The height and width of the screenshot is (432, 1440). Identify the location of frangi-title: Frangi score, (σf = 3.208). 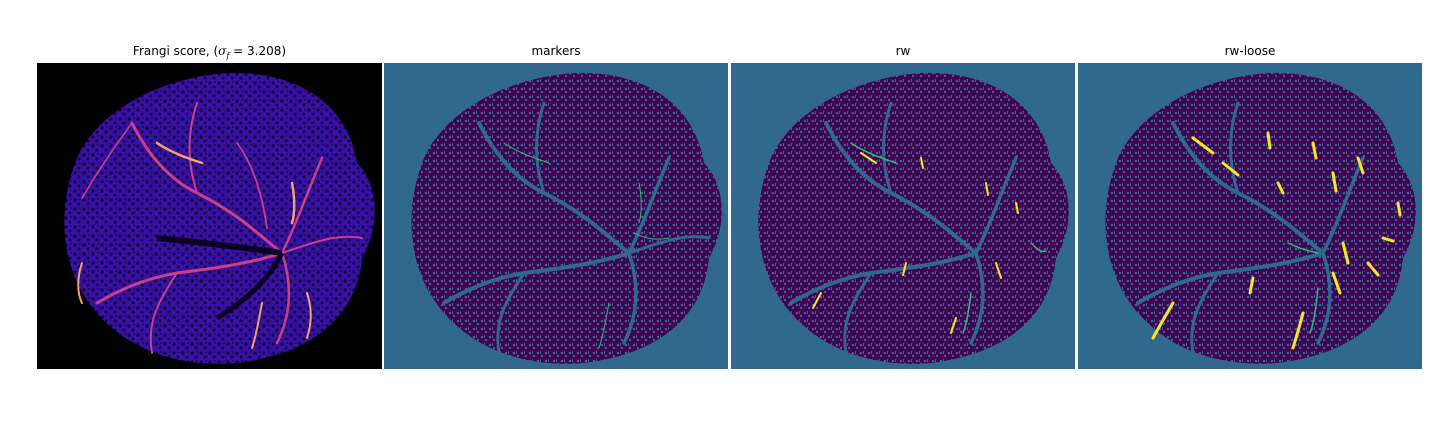
(209, 52).